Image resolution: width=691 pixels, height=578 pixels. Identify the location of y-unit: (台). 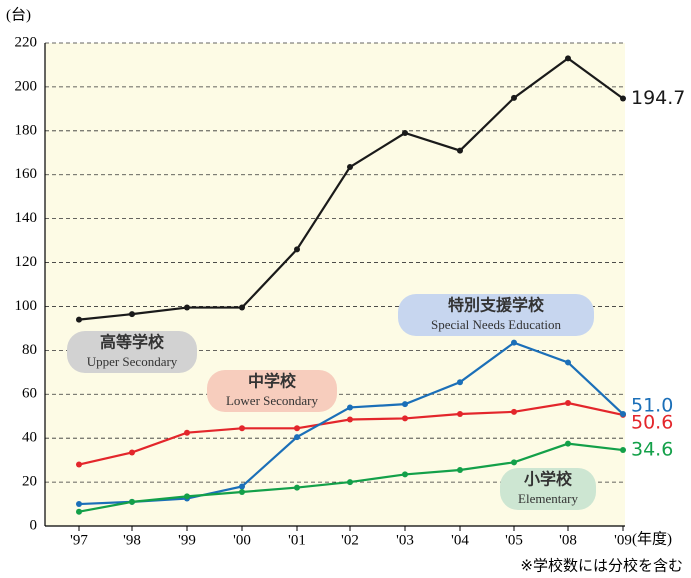
(18, 14).